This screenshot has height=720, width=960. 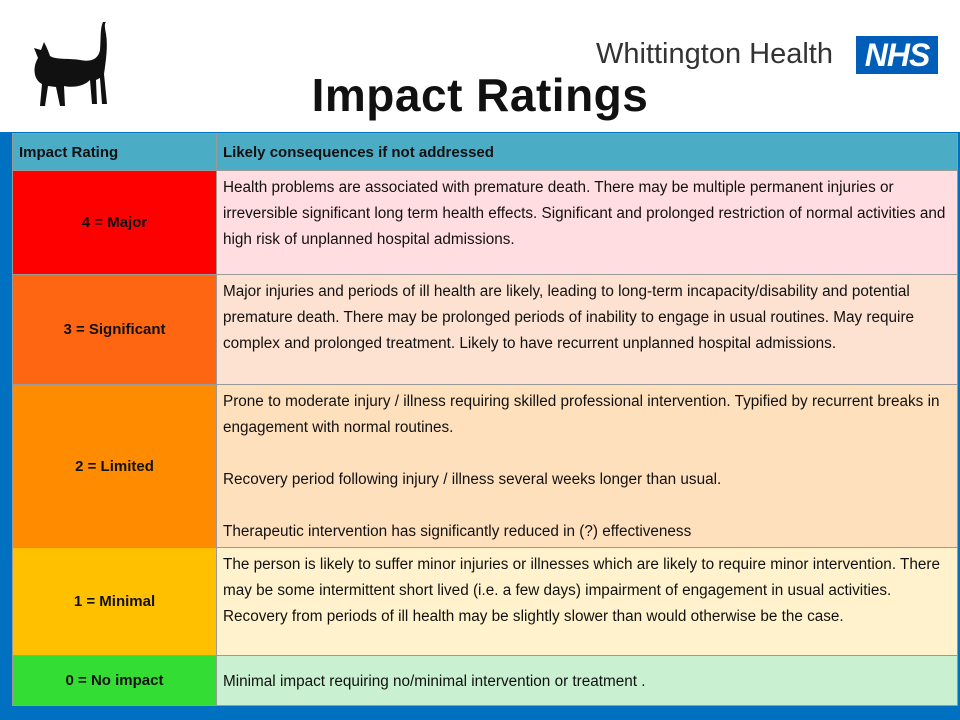 What do you see at coordinates (114, 601) in the screenshot?
I see `rating-cell: 1 = Minimal` at bounding box center [114, 601].